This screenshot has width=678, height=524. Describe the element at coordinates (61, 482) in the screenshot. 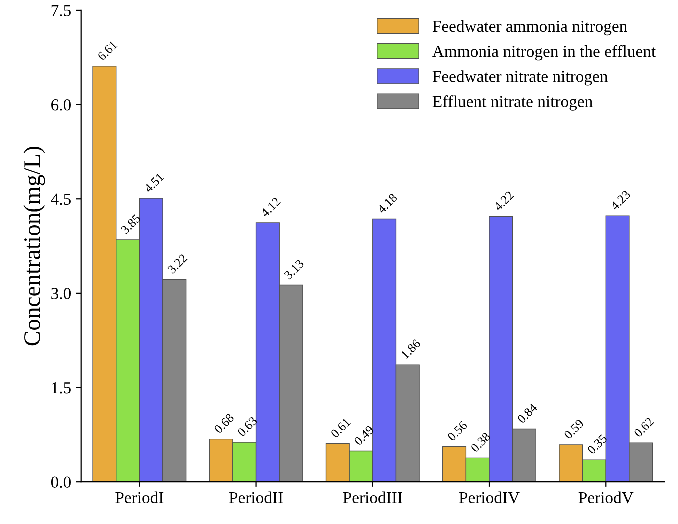

I see `y-tick-label: 0.0` at that location.